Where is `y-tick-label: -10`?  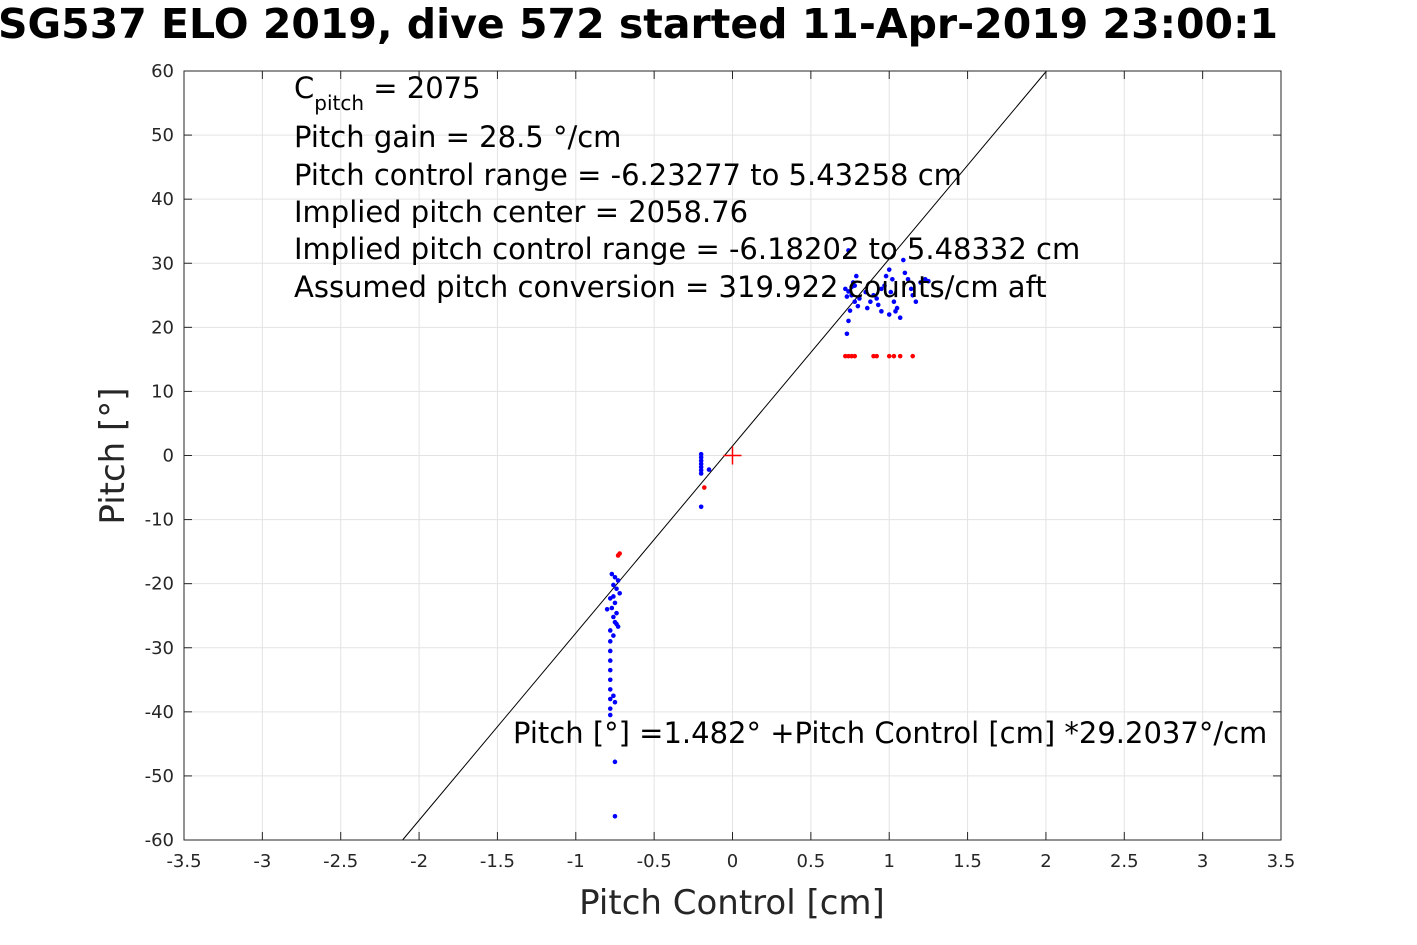 y-tick-label: -10 is located at coordinates (159, 520).